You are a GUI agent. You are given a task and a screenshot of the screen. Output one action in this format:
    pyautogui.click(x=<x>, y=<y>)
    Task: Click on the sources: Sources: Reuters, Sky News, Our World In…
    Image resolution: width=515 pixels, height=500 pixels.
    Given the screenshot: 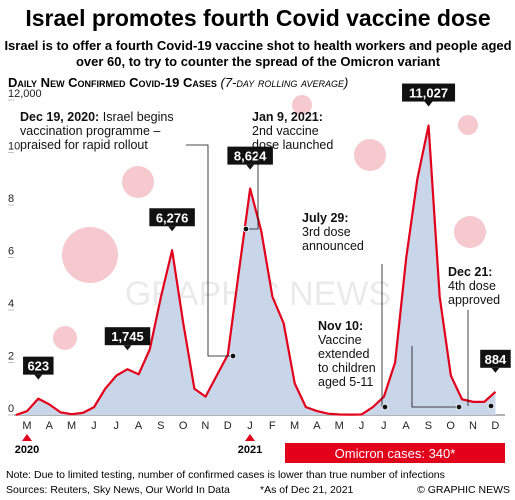 What is the action you would take?
    pyautogui.click(x=118, y=490)
    